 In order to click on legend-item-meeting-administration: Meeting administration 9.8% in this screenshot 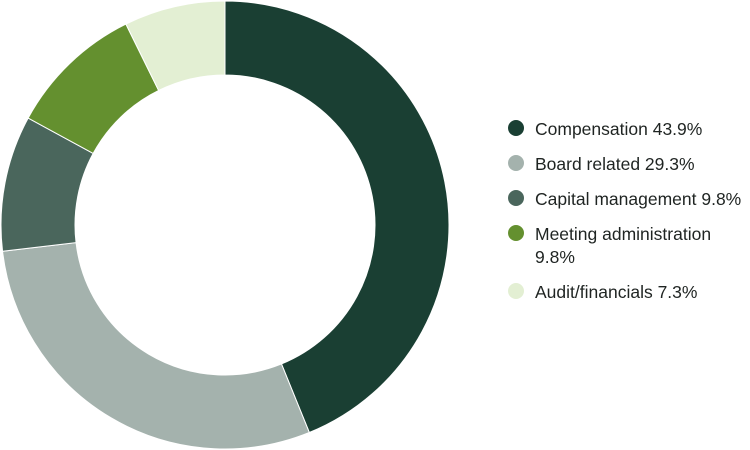, I will do `click(628, 246)`.